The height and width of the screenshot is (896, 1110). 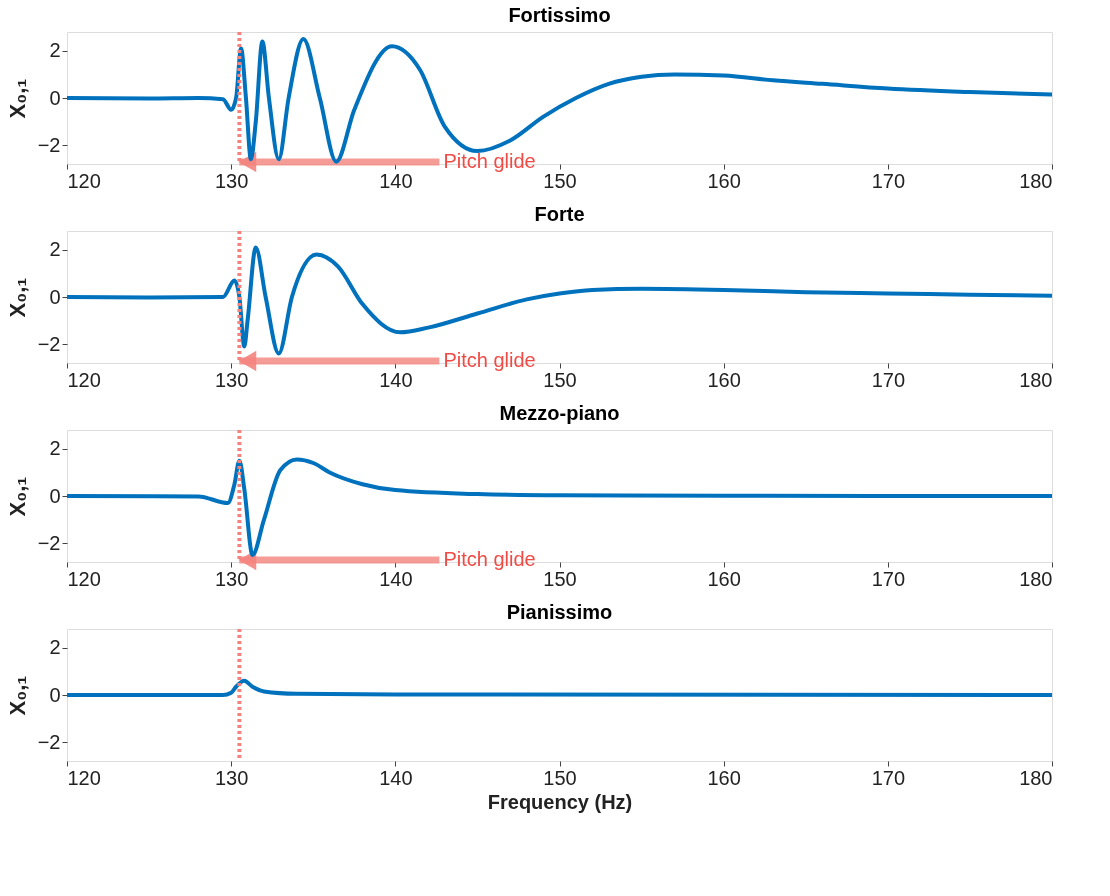 I want to click on line-series, so click(x=559, y=687).